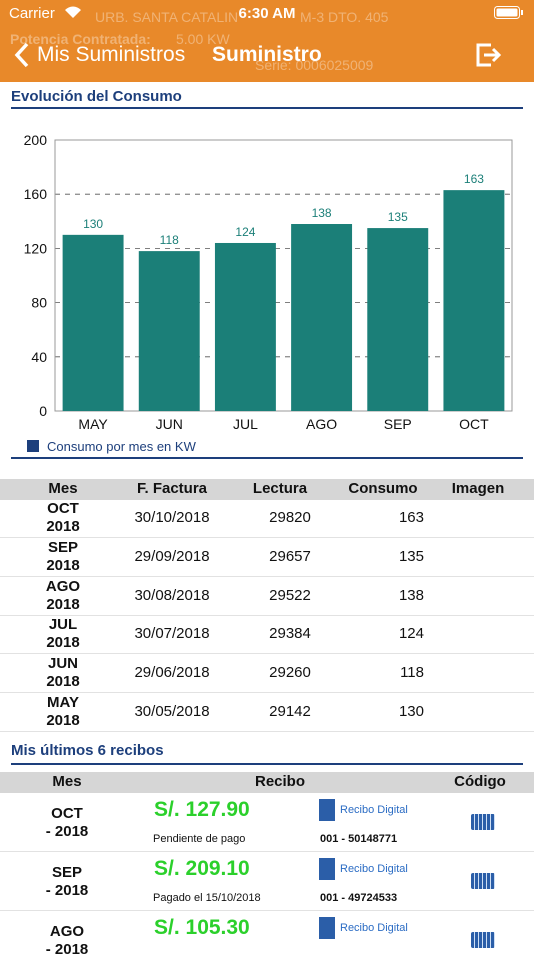 Image resolution: width=534 pixels, height=958 pixels. What do you see at coordinates (172, 711) in the screenshot?
I see `invoice-date: 30/05/2018` at bounding box center [172, 711].